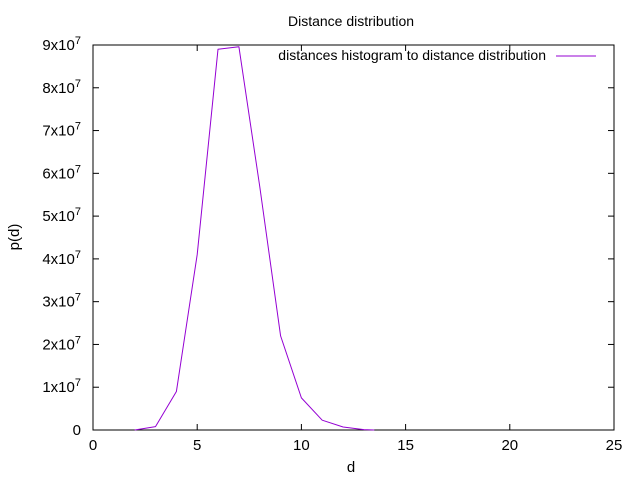 The image size is (640, 485). Describe the element at coordinates (61, 301) in the screenshot. I see `y-tick-label: 3x10⁷` at that location.